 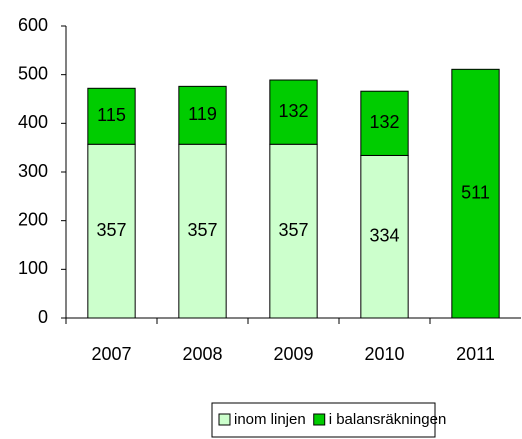 What do you see at coordinates (33, 25) in the screenshot?
I see `y-tick-label: 600` at bounding box center [33, 25].